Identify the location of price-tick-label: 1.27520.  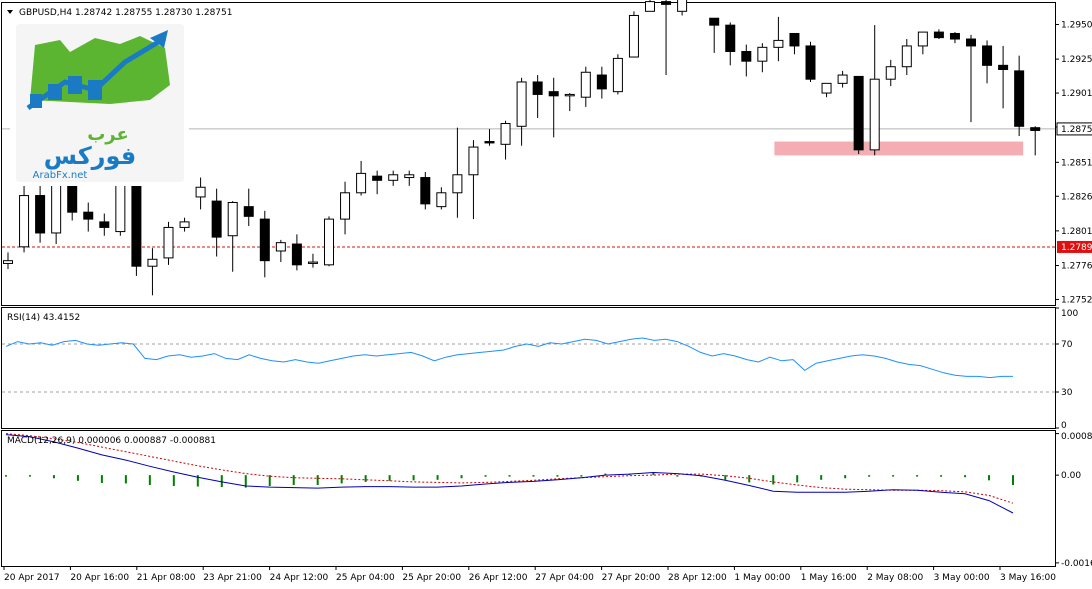
(1076, 300).